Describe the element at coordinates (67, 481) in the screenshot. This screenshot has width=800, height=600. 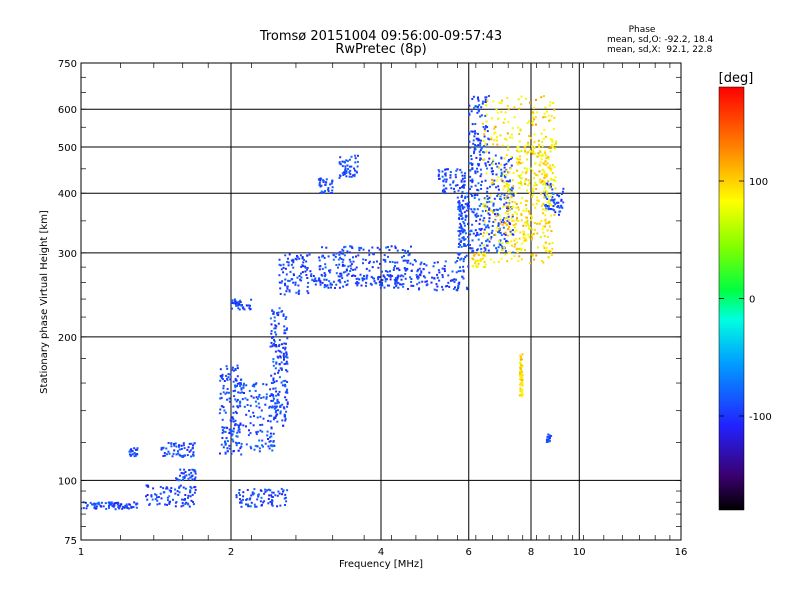
I see `y-tick-label: 100` at that location.